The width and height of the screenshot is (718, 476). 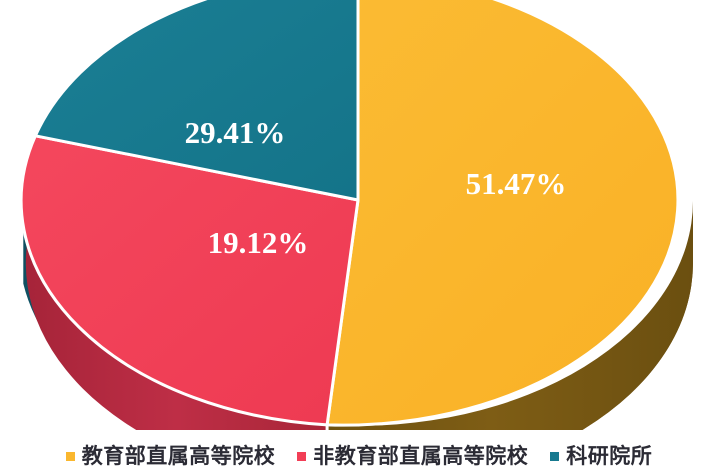 I want to click on chart-legend: 教育部直属高等院校 非教育部直属高等院校 科研院所, so click(x=359, y=456).